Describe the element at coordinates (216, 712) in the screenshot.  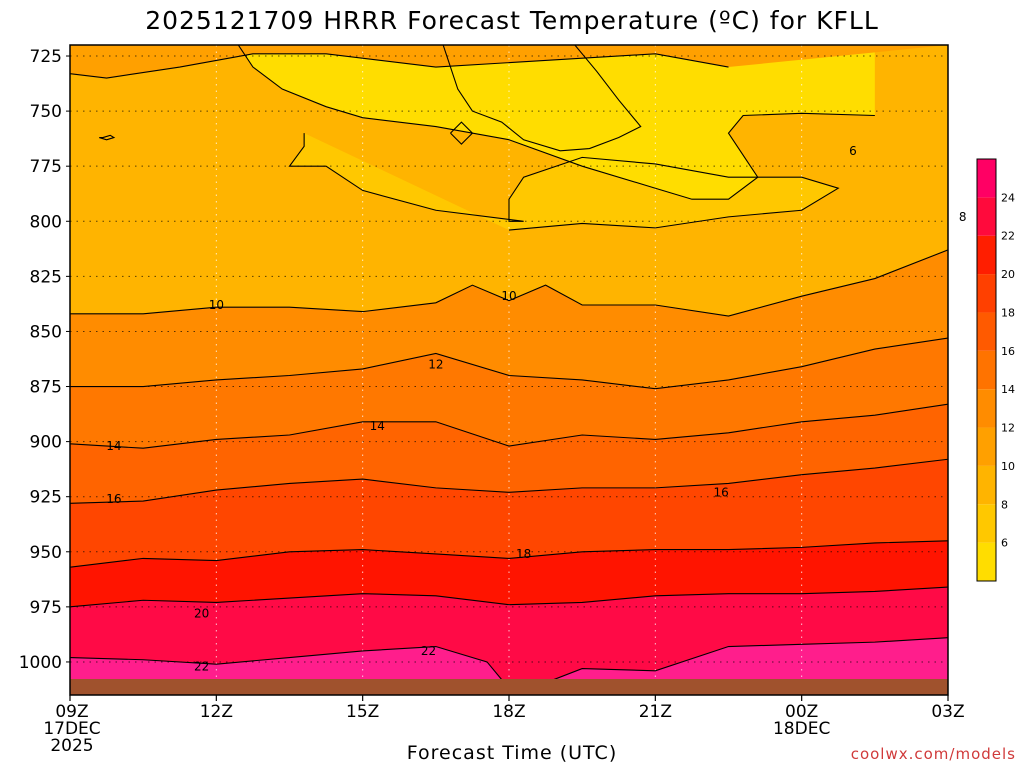
I see `x-tick-label: 12Z` at that location.